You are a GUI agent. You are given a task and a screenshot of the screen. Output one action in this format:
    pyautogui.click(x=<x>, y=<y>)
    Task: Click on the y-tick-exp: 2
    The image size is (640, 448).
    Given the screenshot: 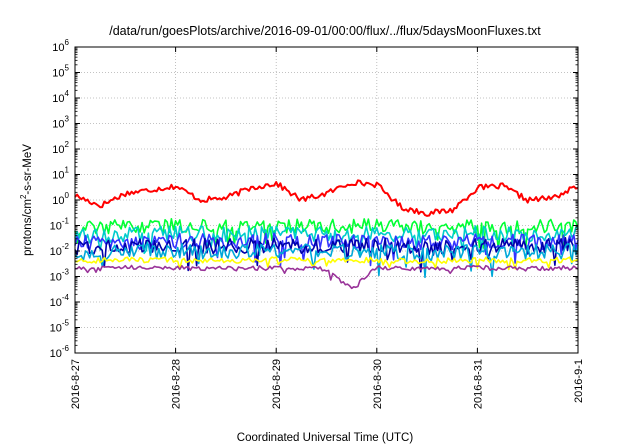 What is the action you would take?
    pyautogui.click(x=67, y=144)
    